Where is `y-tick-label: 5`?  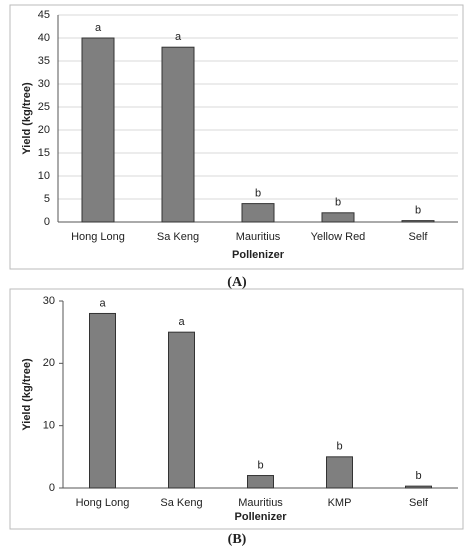 y-tick-label: 5 is located at coordinates (47, 199).